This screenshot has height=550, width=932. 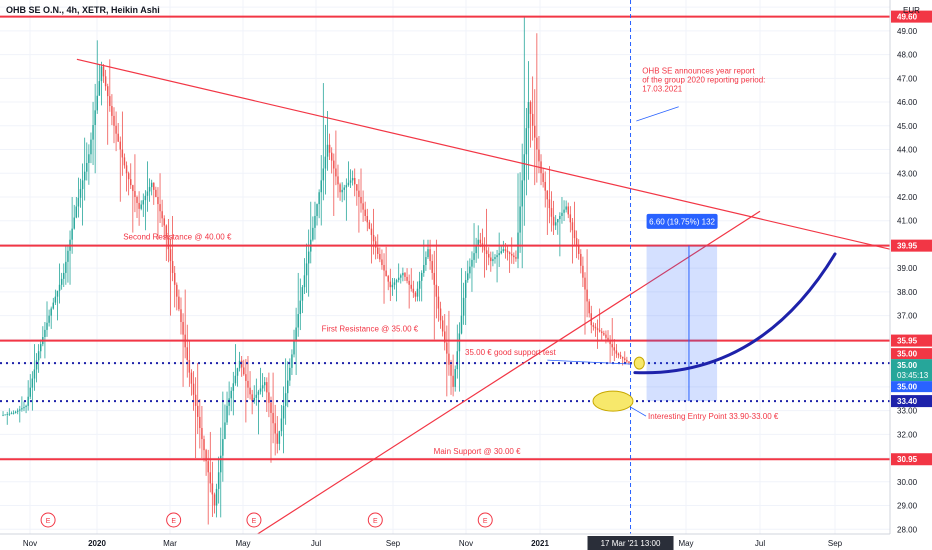 I want to click on y-tick-label: 38.00, so click(x=907, y=292).